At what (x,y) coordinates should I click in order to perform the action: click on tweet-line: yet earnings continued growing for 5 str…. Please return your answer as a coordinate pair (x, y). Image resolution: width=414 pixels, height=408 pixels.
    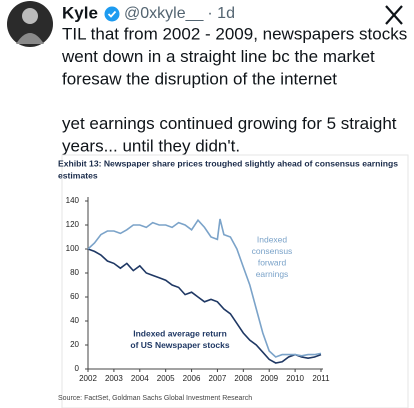
    Looking at the image, I should click on (229, 123).